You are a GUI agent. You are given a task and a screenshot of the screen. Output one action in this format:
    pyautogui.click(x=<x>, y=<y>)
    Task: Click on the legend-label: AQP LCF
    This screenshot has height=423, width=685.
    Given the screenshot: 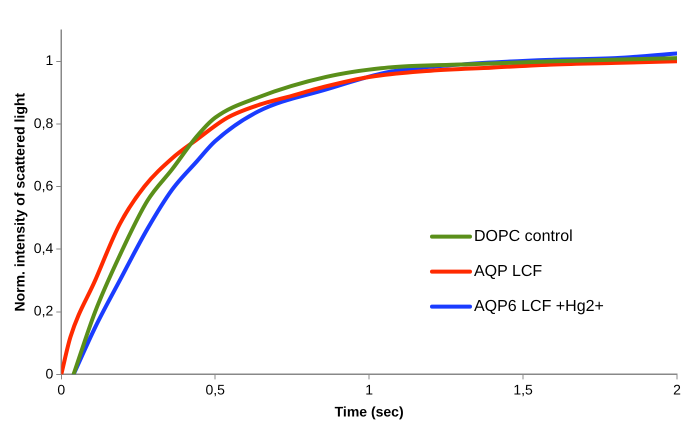 What is the action you would take?
    pyautogui.click(x=508, y=271)
    